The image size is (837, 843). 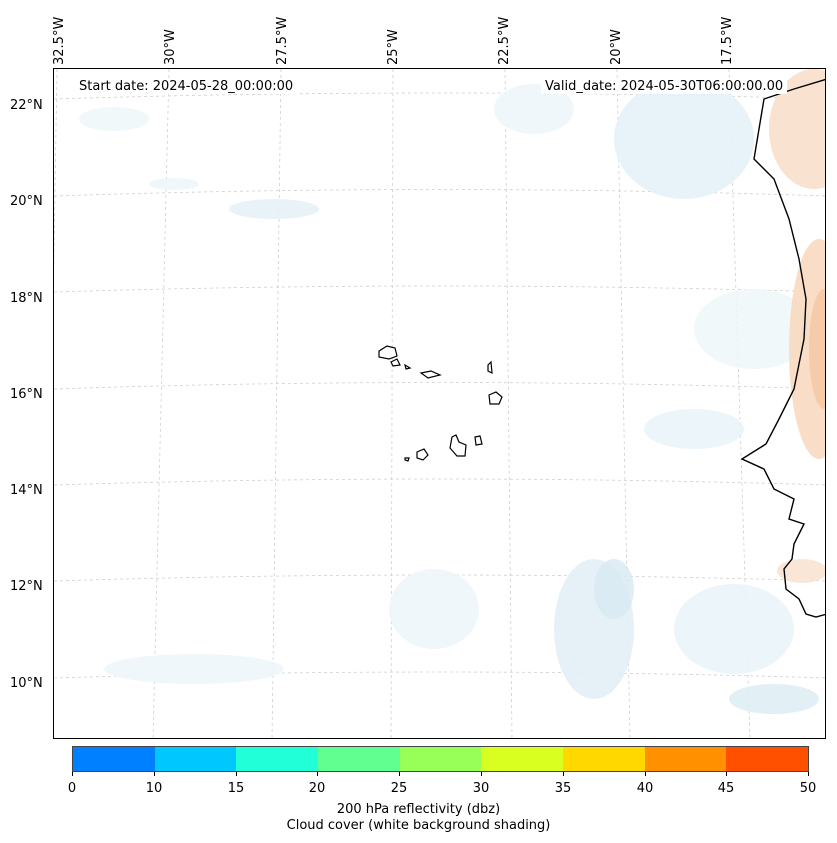 What do you see at coordinates (317, 788) in the screenshot?
I see `colorbar-tick-label: 20` at bounding box center [317, 788].